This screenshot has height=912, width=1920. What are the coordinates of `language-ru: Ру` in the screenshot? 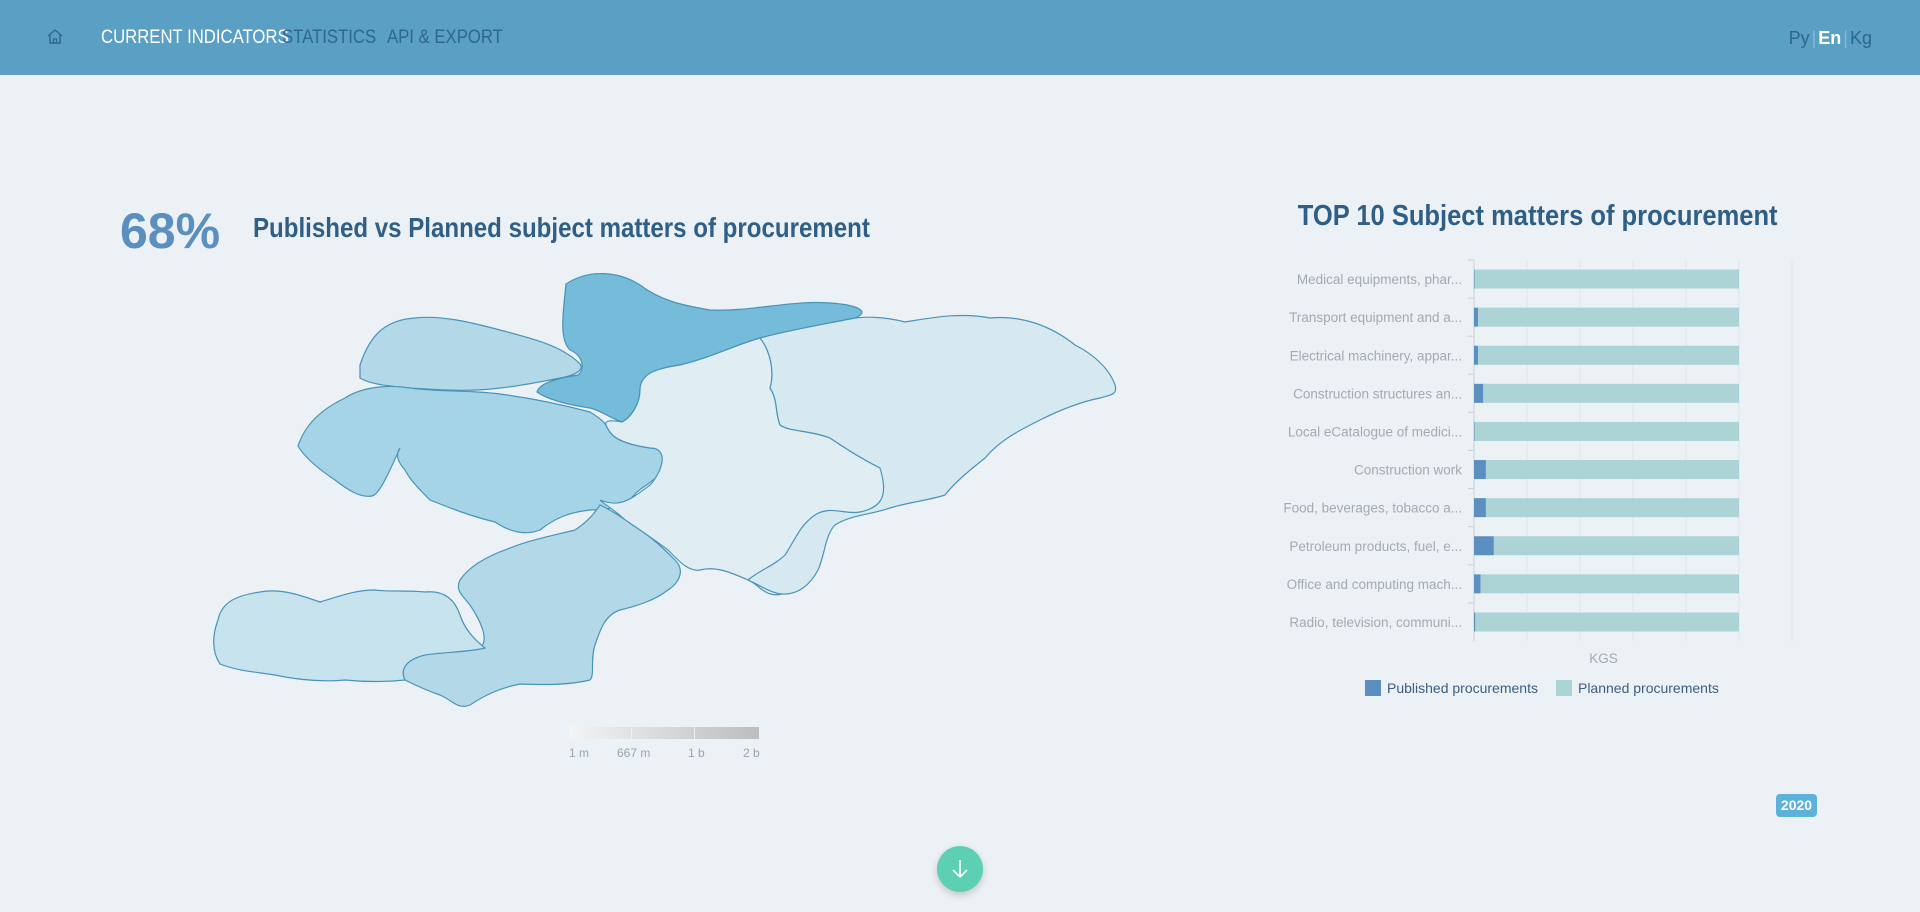 It's located at (1799, 38).